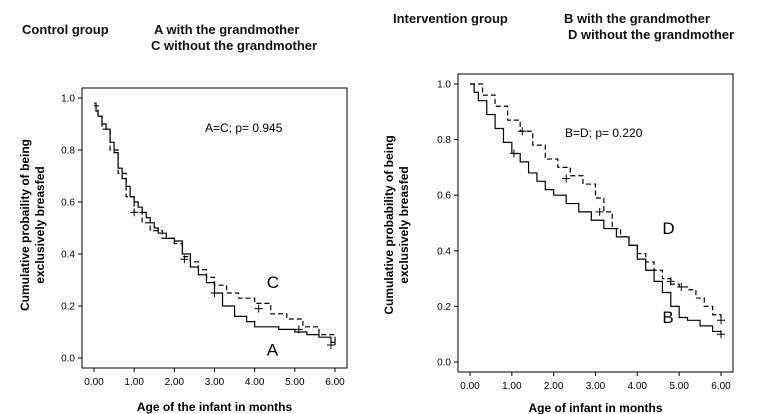  What do you see at coordinates (444, 140) in the screenshot?
I see `intervention-y-tick-label: 0.8` at bounding box center [444, 140].